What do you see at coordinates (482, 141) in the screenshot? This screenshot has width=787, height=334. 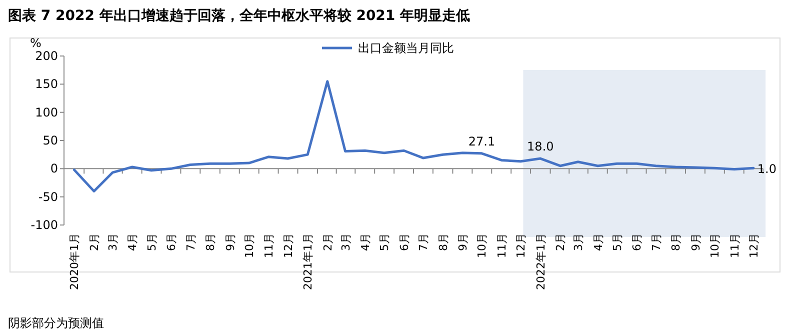 I see `data-label: 27.1` at bounding box center [482, 141].